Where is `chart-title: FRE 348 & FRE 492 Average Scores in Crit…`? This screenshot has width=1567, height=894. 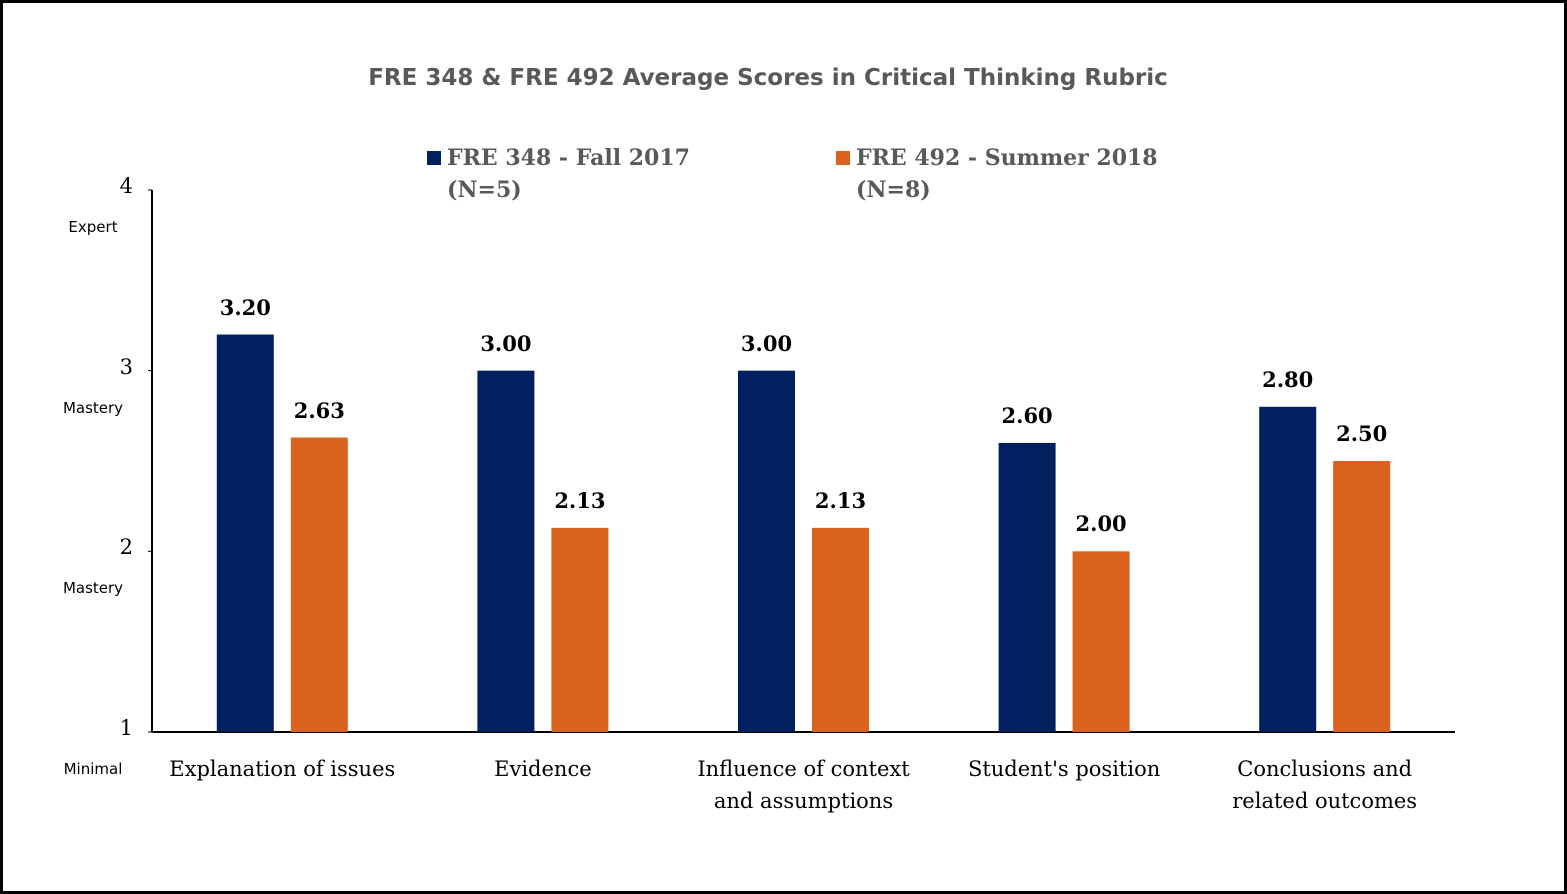 chart-title: FRE 348 & FRE 492 Average Scores in Crit… is located at coordinates (768, 78).